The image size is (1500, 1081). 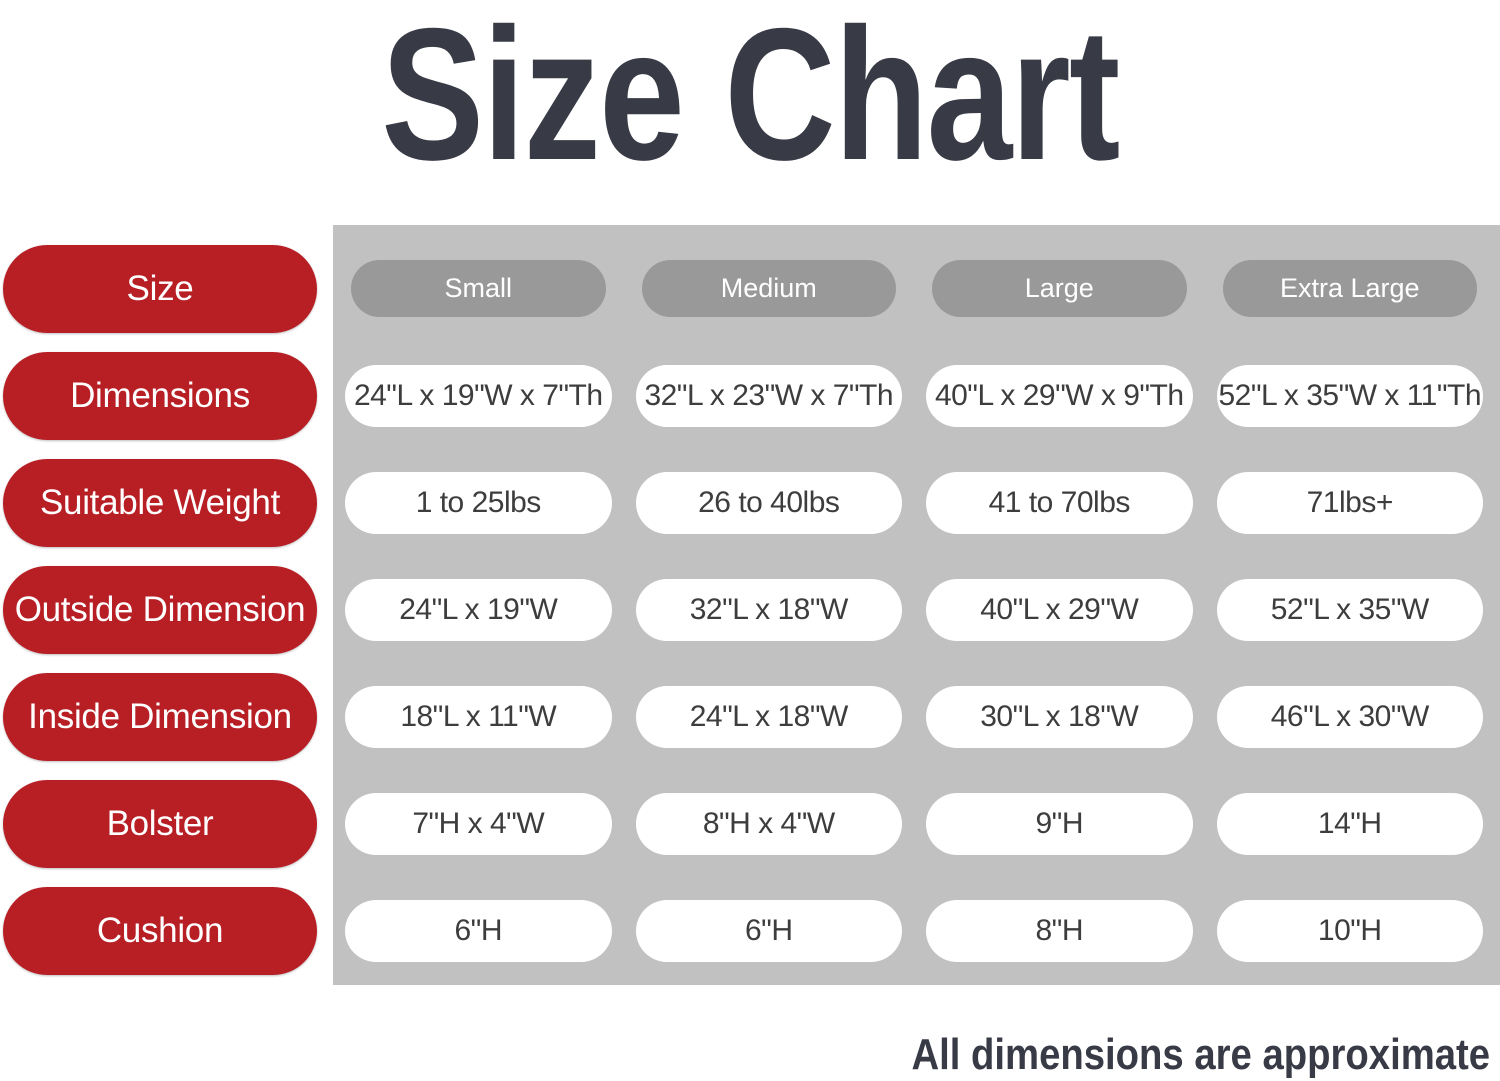 What do you see at coordinates (478, 609) in the screenshot?
I see `cell-outside-small: 24"L x 19"W` at bounding box center [478, 609].